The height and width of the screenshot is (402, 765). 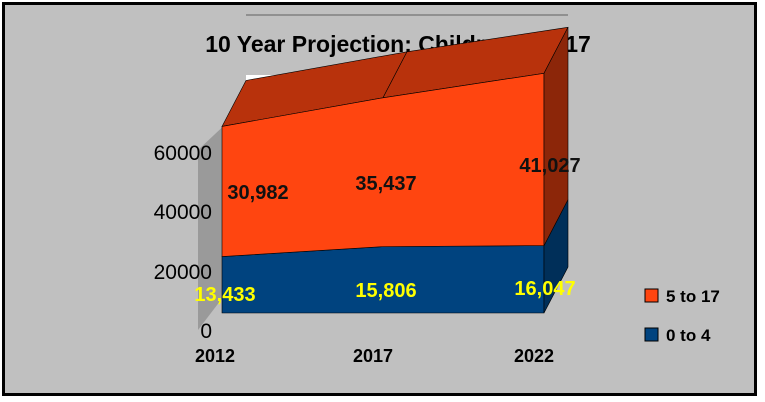 I want to click on data-label-0-to-4: 15,806, so click(x=385, y=291).